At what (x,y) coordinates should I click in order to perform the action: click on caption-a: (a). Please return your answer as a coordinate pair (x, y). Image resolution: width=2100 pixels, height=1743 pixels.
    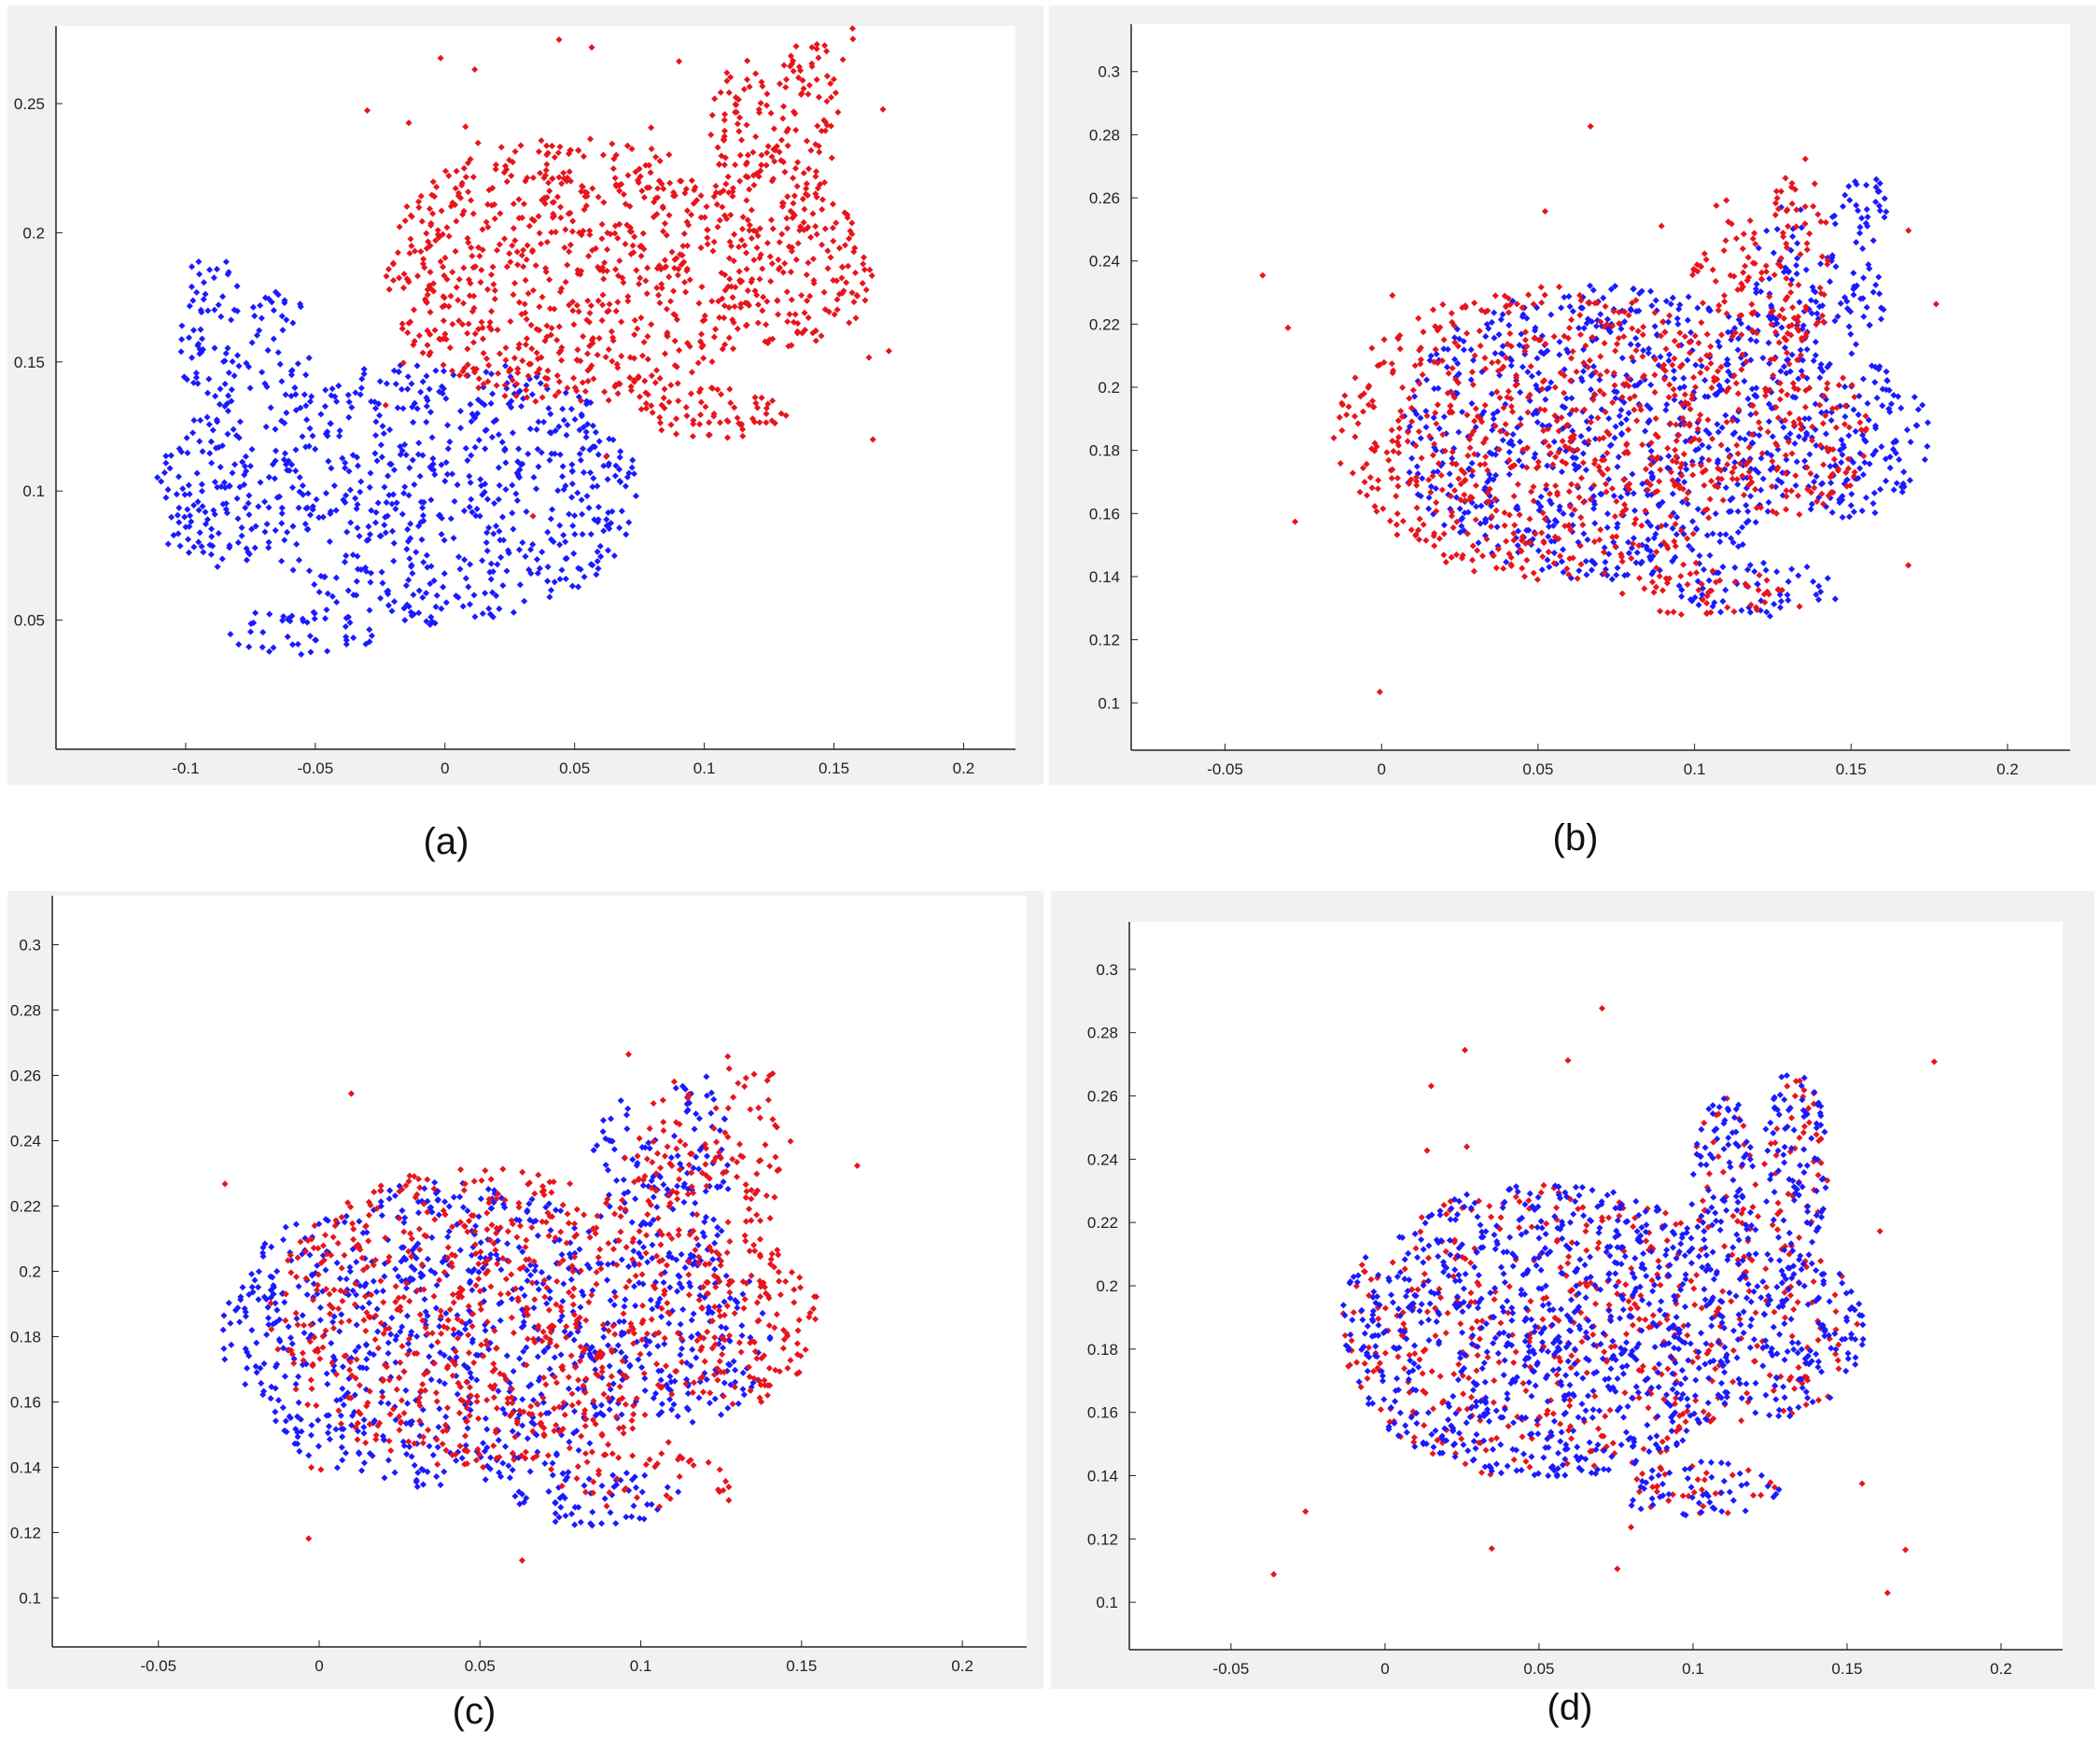
    Looking at the image, I should click on (446, 841).